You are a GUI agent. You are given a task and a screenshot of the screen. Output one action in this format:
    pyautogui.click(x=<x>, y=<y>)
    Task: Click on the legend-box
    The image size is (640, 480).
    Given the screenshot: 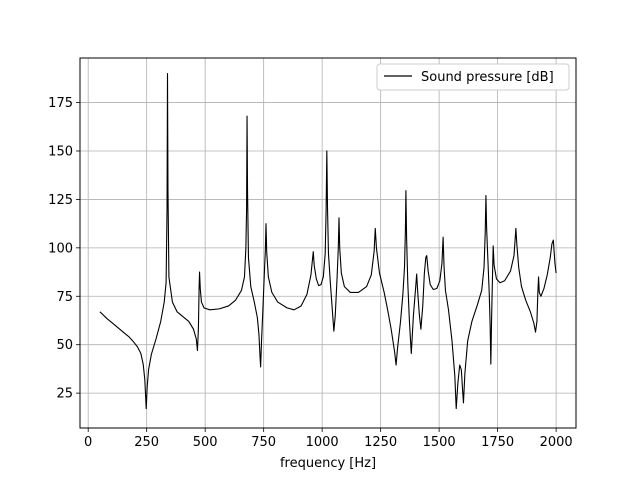 What is the action you would take?
    pyautogui.click(x=473, y=77)
    